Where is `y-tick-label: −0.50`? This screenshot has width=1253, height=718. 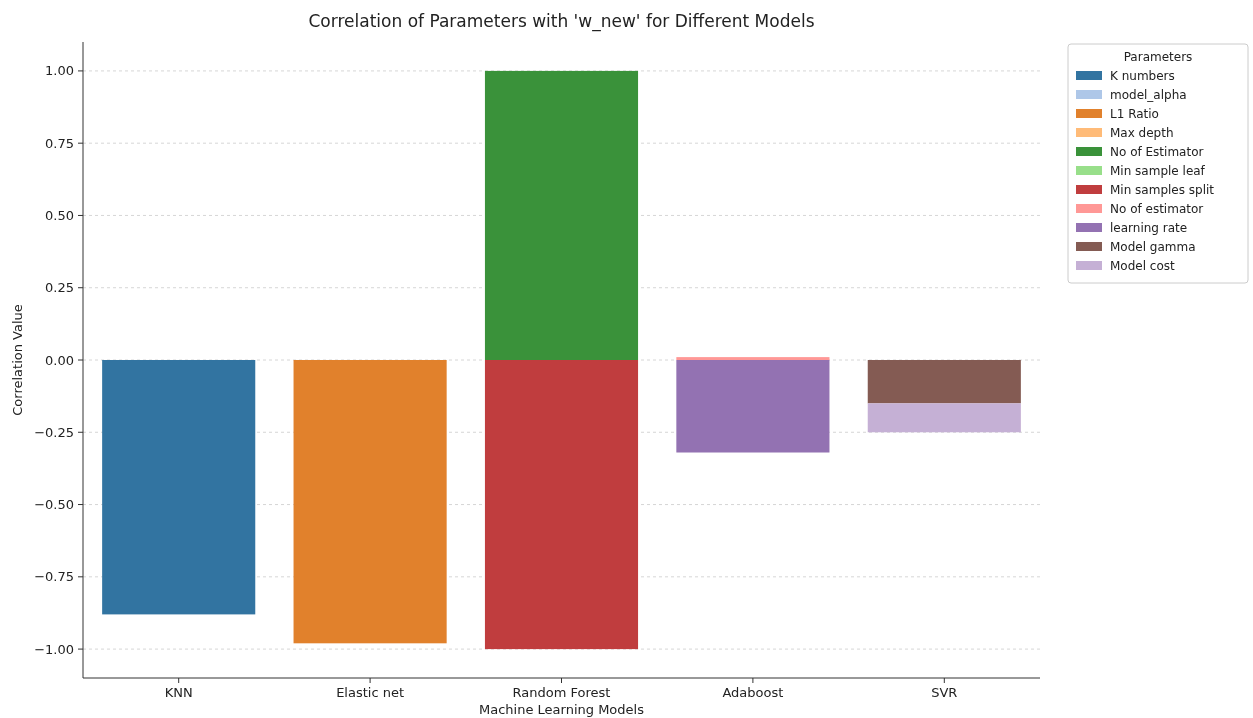 y-tick-label: −0.50 is located at coordinates (54, 505).